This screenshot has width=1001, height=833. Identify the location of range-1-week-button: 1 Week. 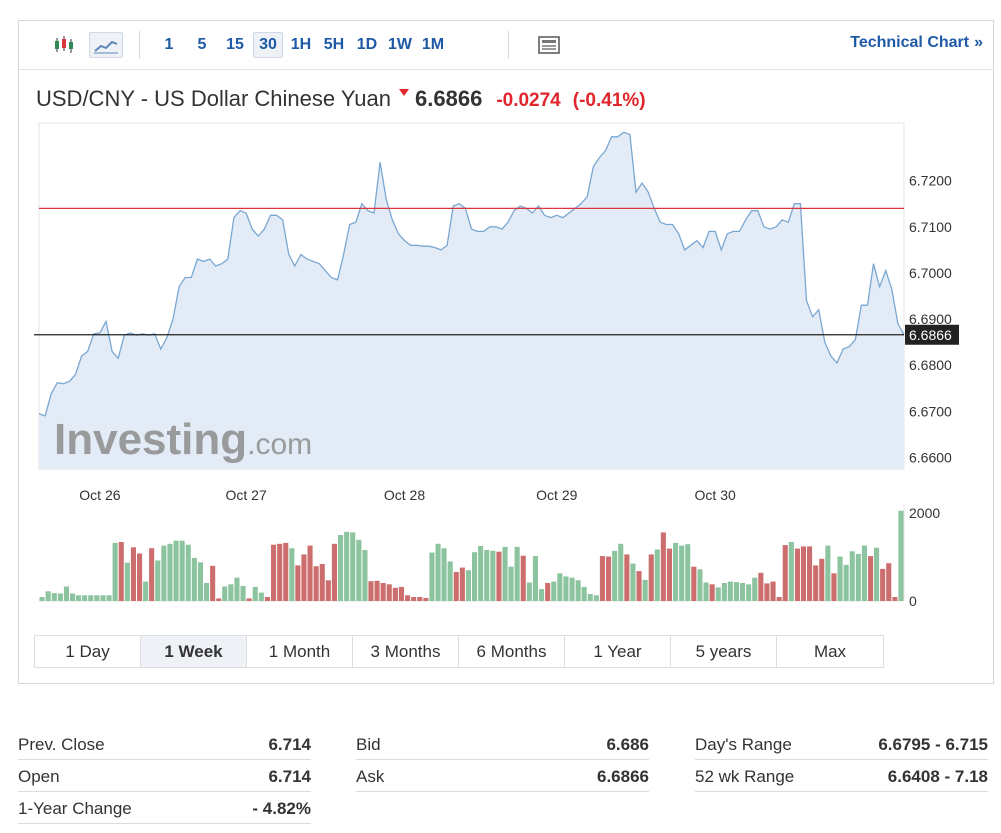
(194, 651).